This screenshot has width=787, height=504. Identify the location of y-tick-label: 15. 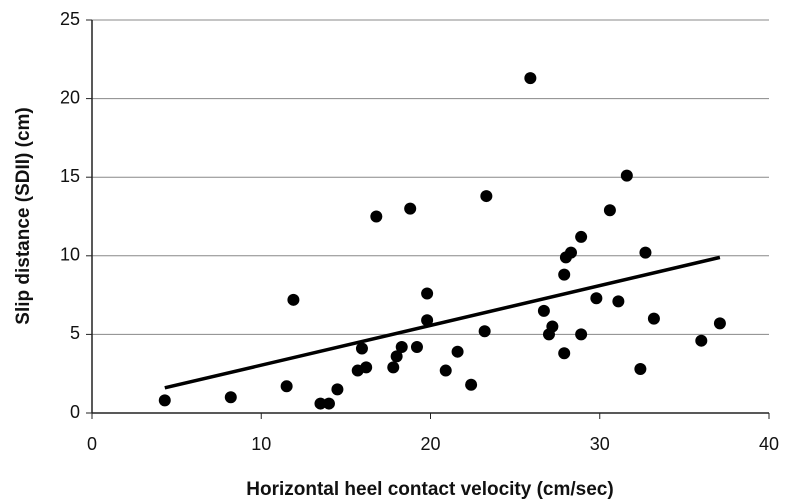
(70, 176).